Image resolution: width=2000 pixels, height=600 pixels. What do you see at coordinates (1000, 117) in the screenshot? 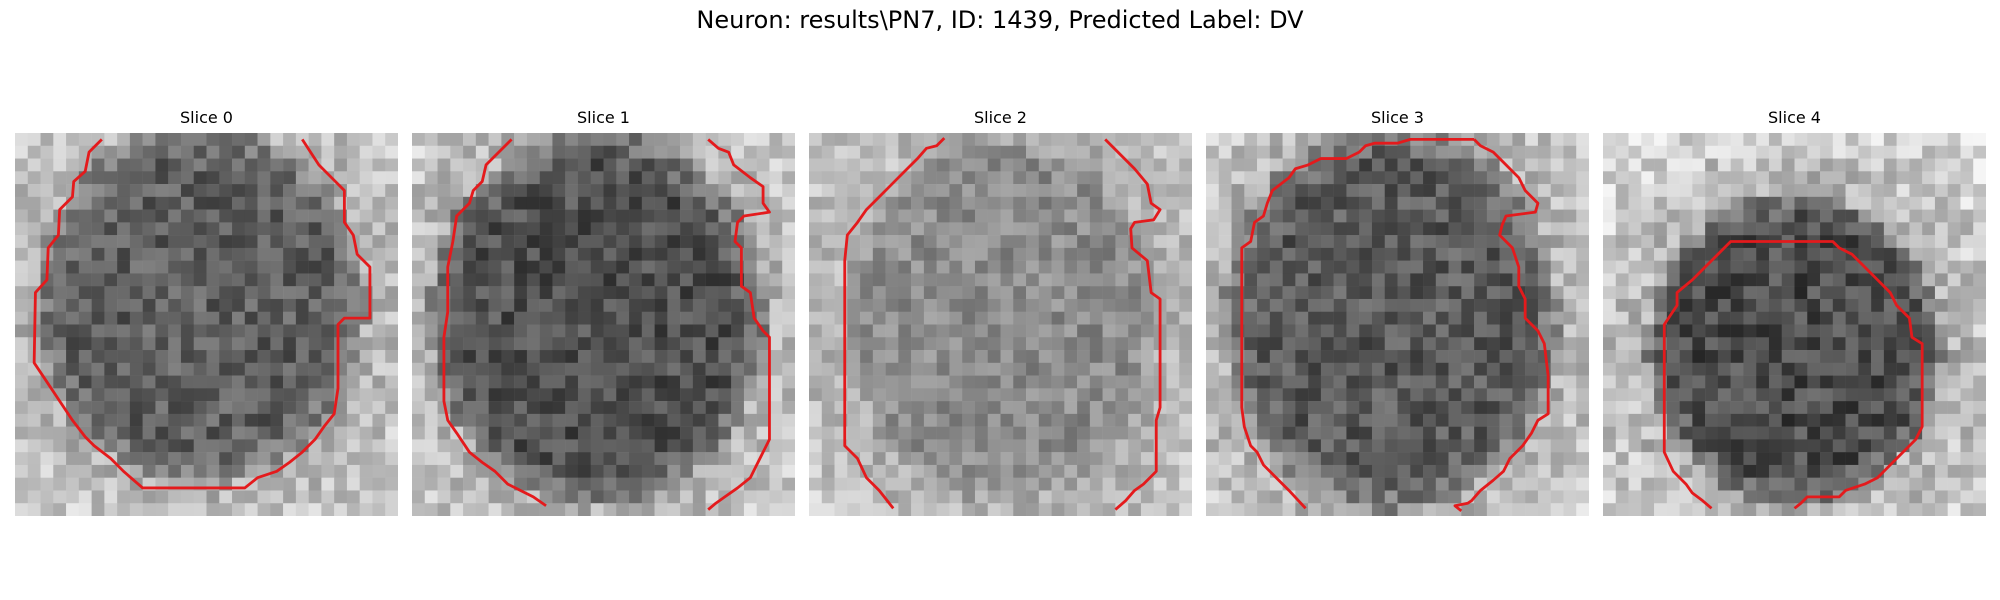
I see `slice-title-2: Slice 2` at bounding box center [1000, 117].